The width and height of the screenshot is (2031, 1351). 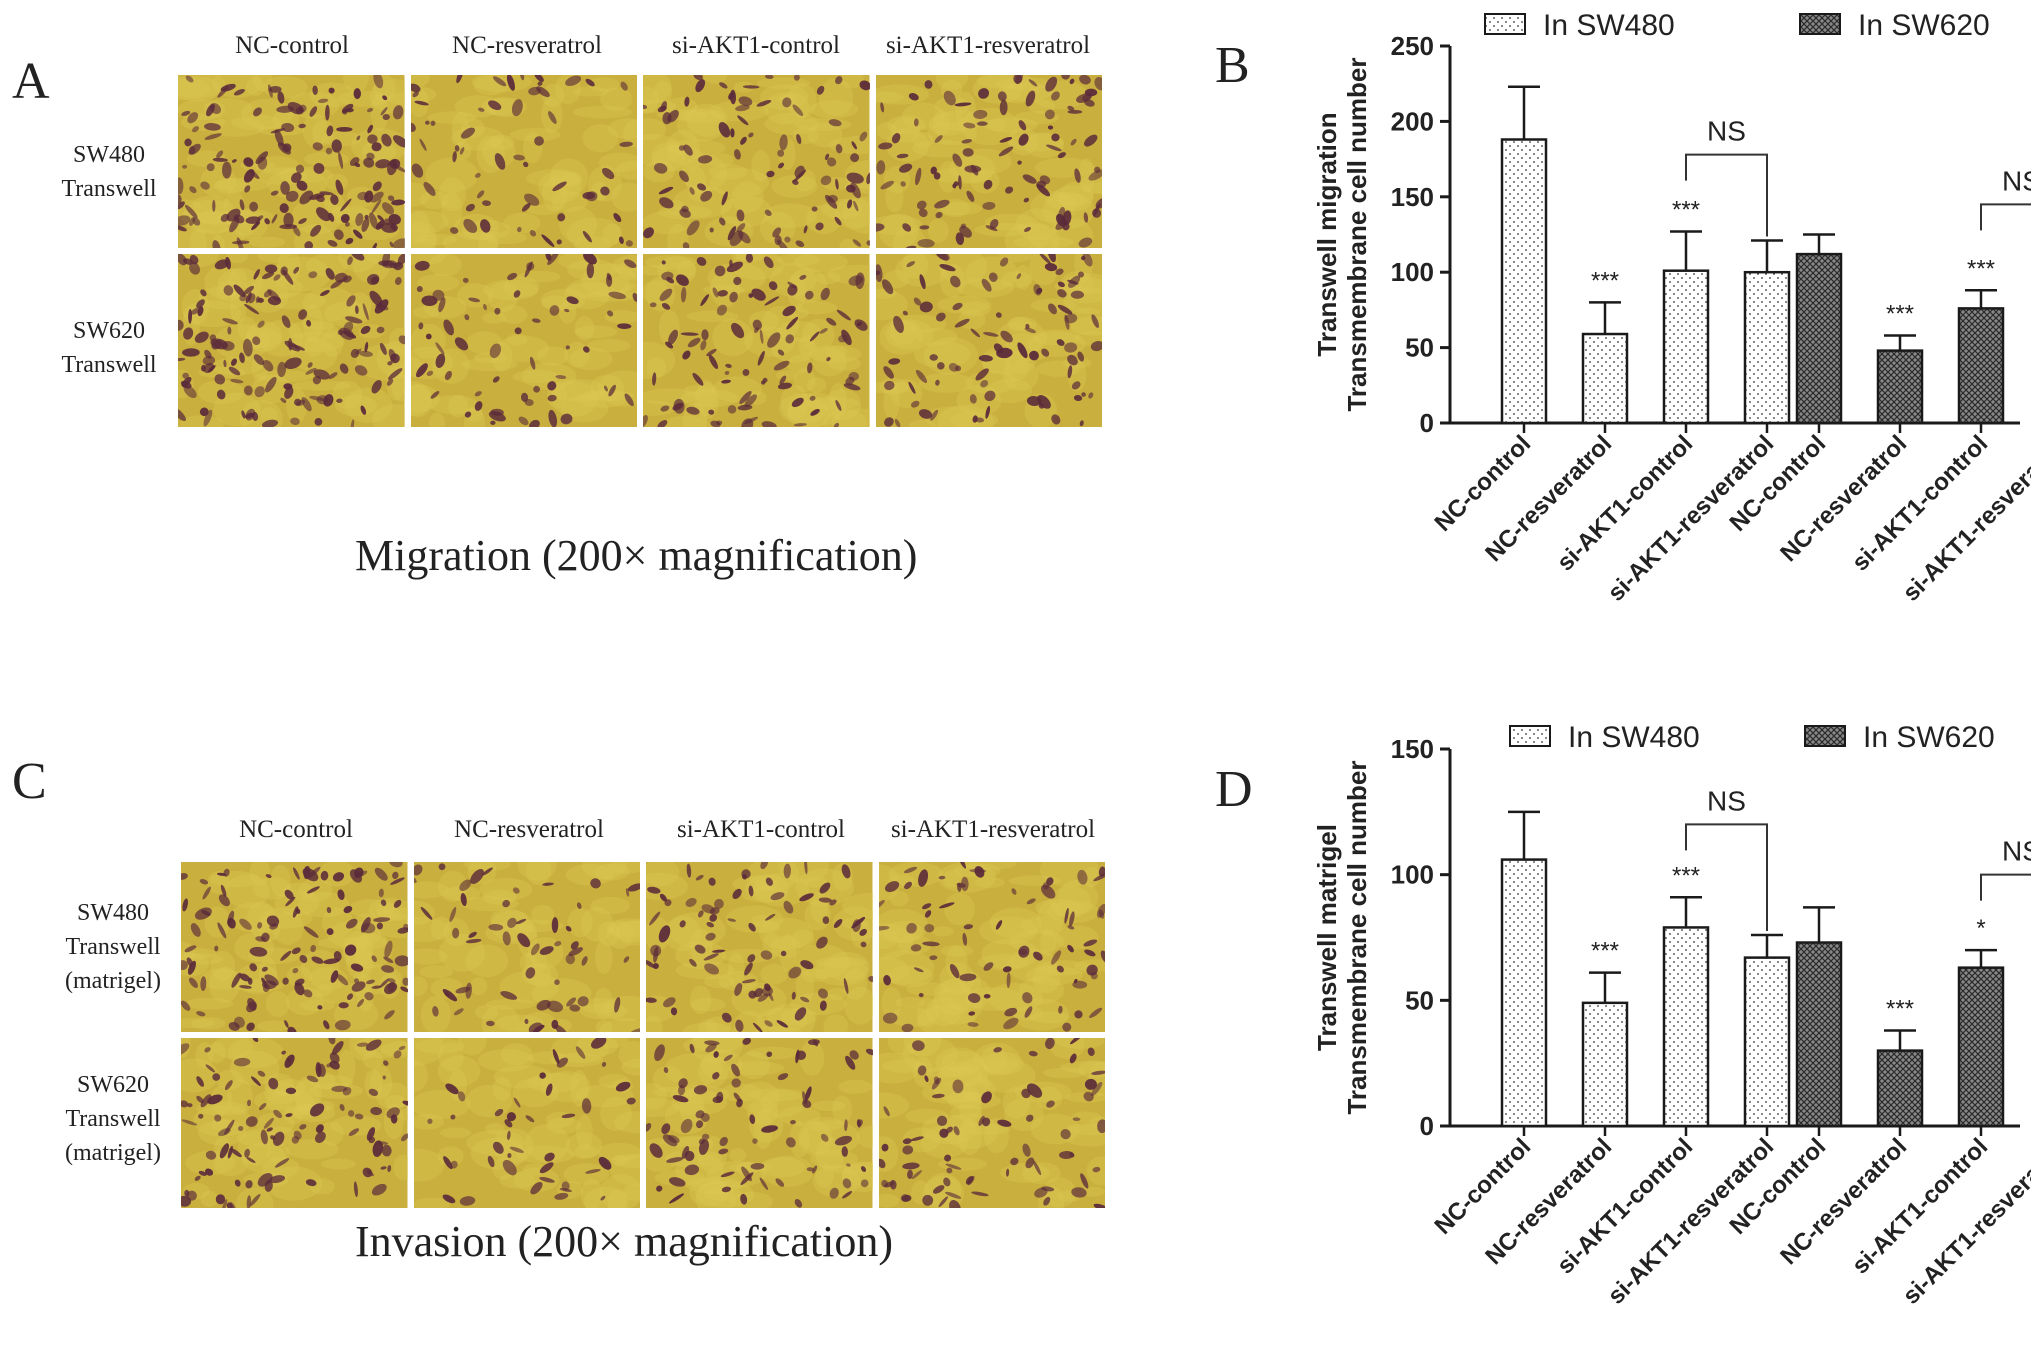 What do you see at coordinates (109, 172) in the screenshot?
I see `row-label-sw480-a: SW480 Transwell` at bounding box center [109, 172].